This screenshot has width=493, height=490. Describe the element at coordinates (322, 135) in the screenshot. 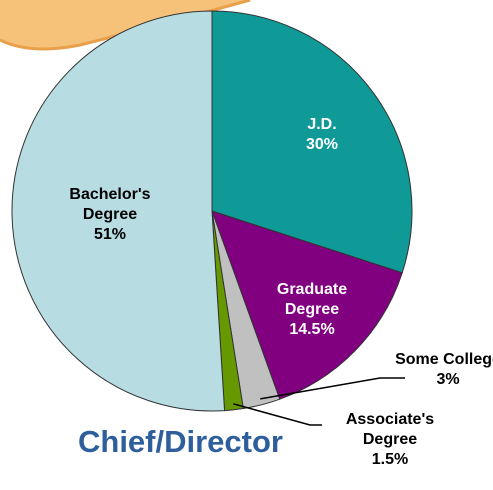

I see `slice-label: J.D. 30%` at that location.